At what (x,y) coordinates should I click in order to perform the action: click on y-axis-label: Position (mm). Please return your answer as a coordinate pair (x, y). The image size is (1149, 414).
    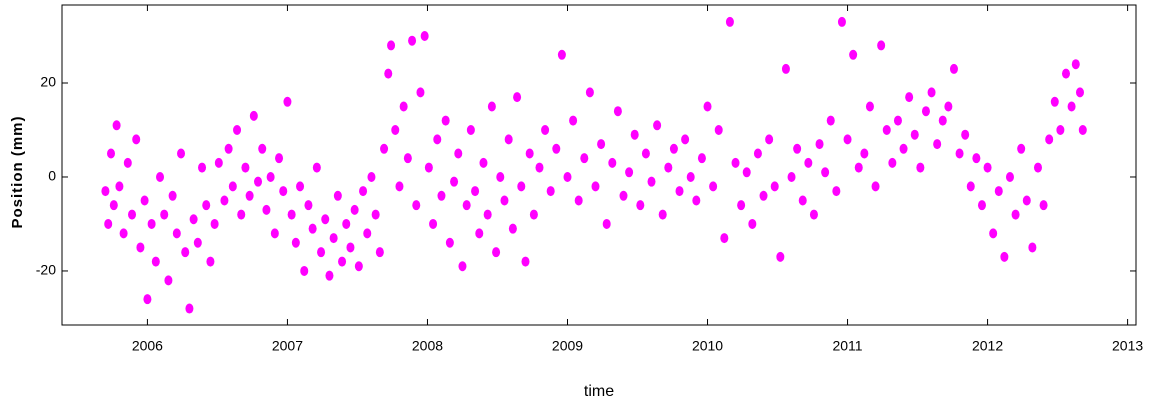
    Looking at the image, I should click on (17, 172).